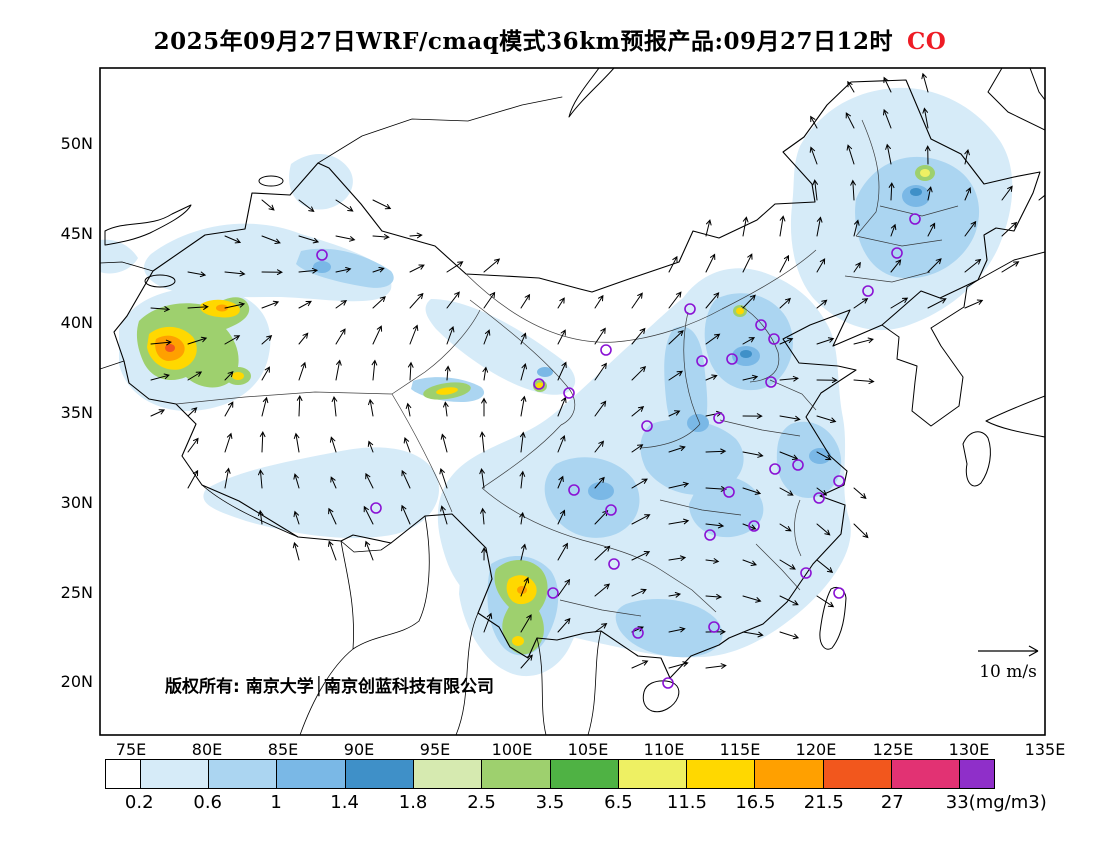 Image resolution: width=1100 pixels, height=850 pixels. What do you see at coordinates (926, 41) in the screenshot?
I see `species-label: CO` at bounding box center [926, 41].